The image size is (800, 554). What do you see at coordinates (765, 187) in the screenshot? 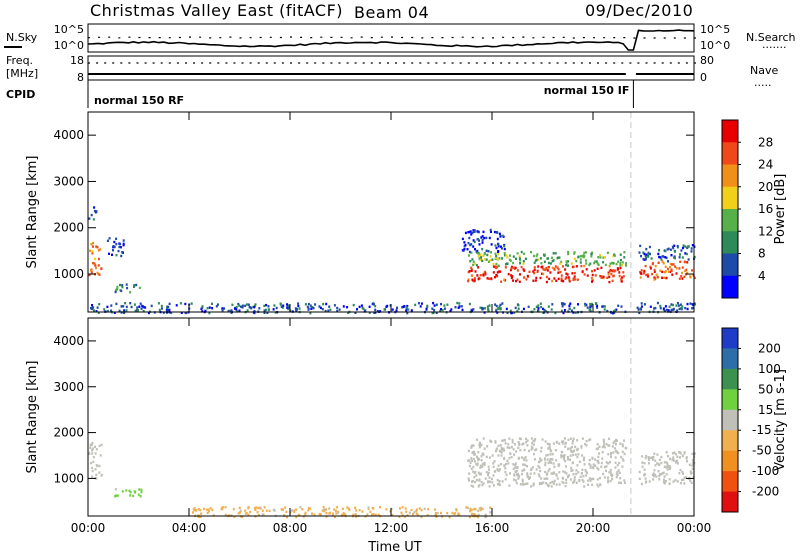
I see `colorbar-tick-label: 20` at bounding box center [765, 187].